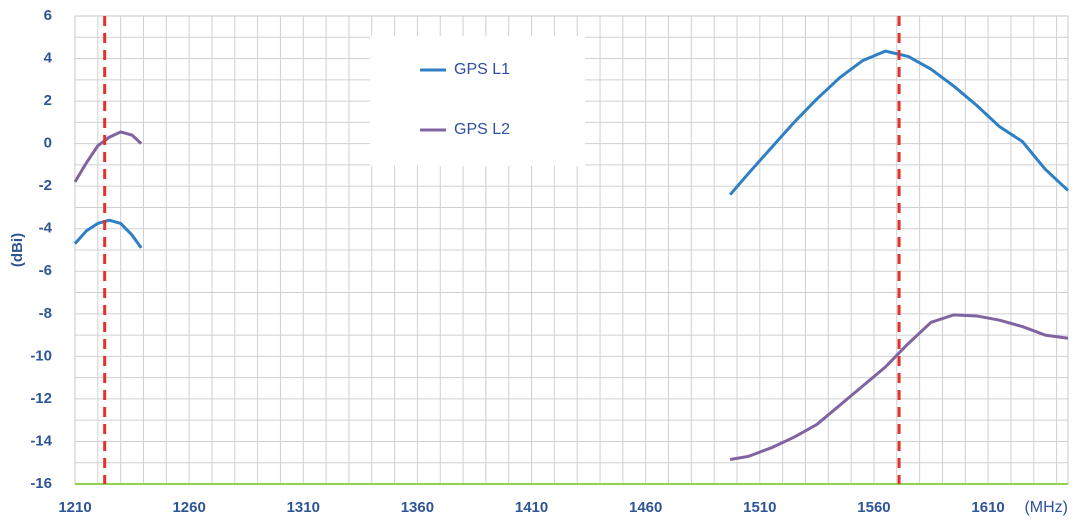 This screenshot has width=1075, height=525. What do you see at coordinates (41, 398) in the screenshot?
I see `y-tick-label: -12` at bounding box center [41, 398].